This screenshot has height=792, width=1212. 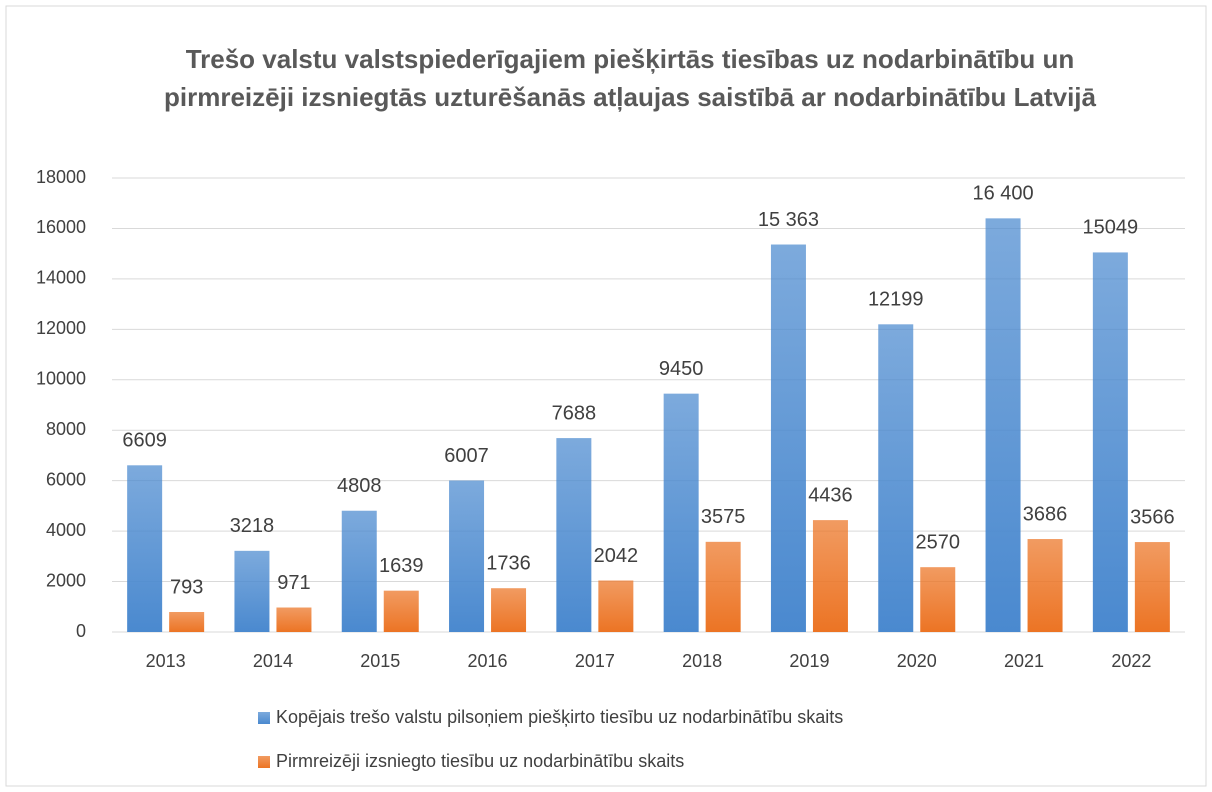 What do you see at coordinates (1024, 661) in the screenshot?
I see `x-tick-label: 2021` at bounding box center [1024, 661].